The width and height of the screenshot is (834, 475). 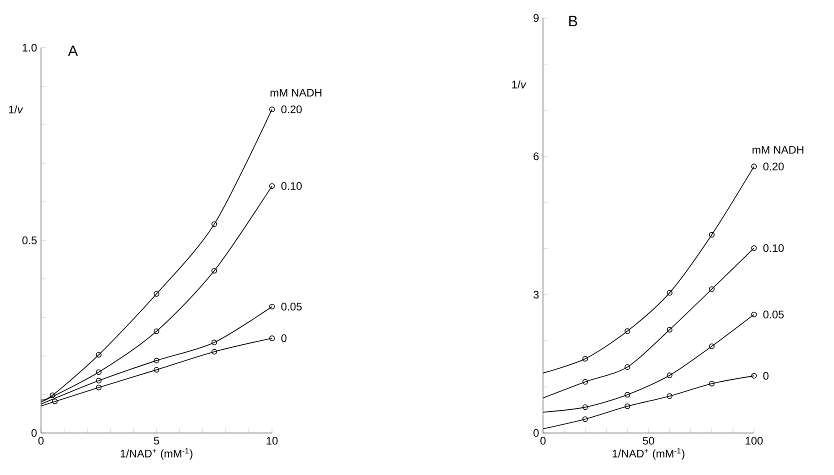 What do you see at coordinates (272, 440) in the screenshot?
I see `x-tick-label: 10` at bounding box center [272, 440].